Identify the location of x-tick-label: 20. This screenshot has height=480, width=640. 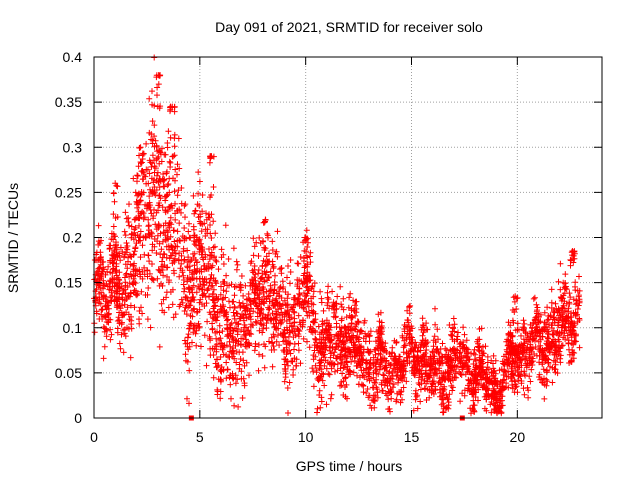
(518, 437).